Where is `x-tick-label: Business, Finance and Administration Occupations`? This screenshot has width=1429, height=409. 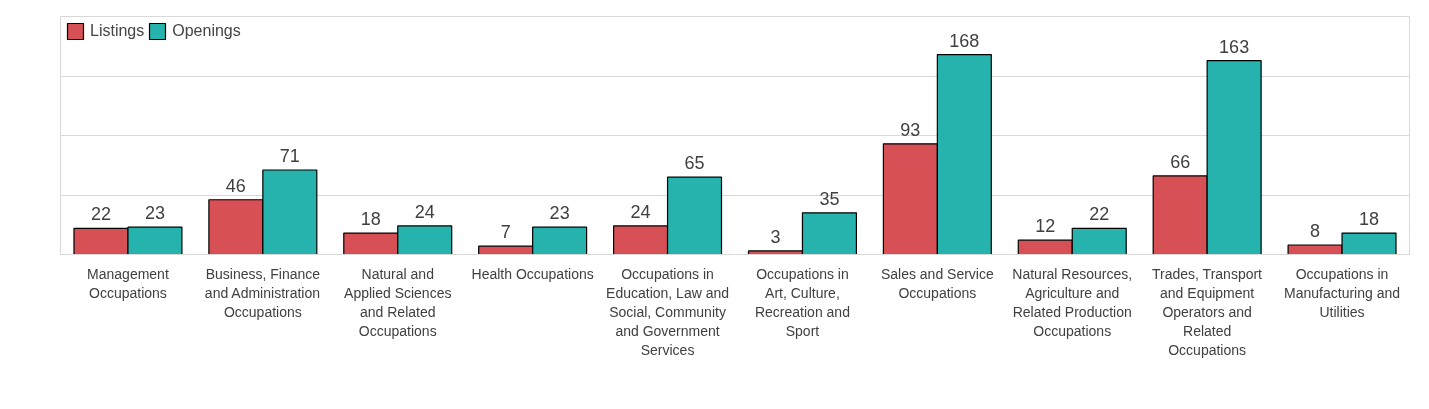 x-tick-label: Business, Finance and Administration Occupations is located at coordinates (262, 292).